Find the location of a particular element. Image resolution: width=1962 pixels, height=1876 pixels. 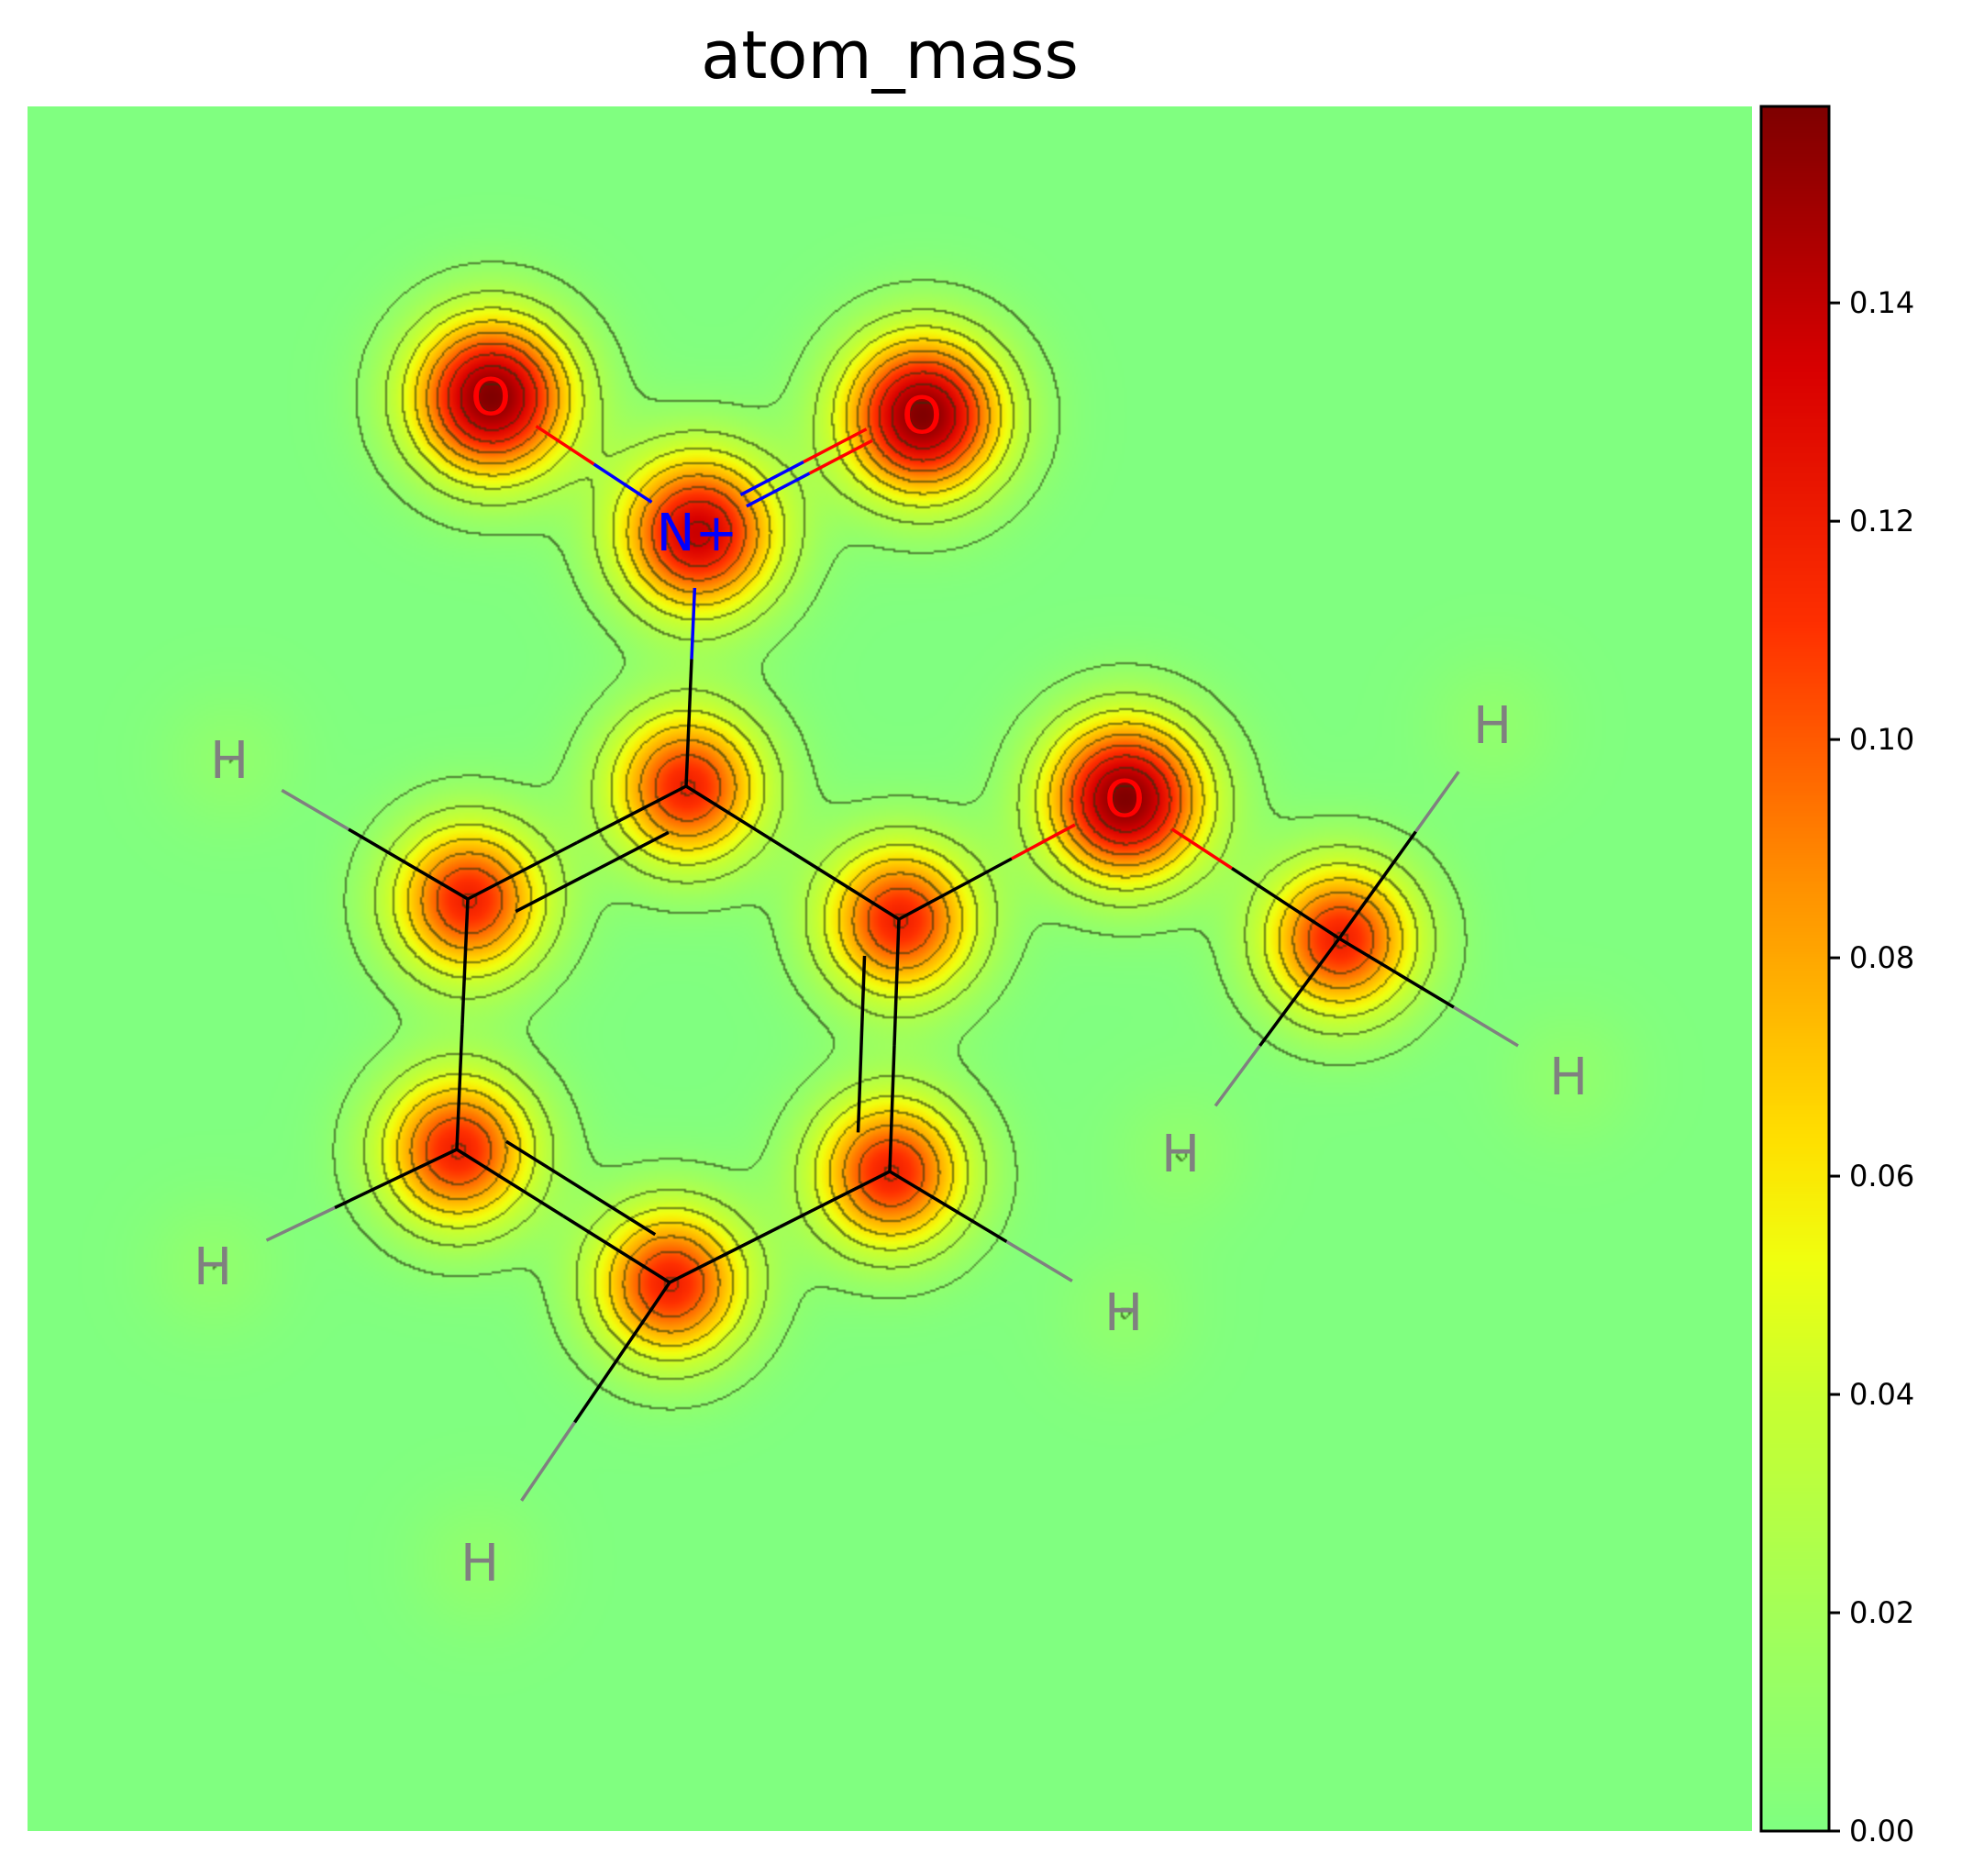

bond-3-half-b is located at coordinates (522, 871).